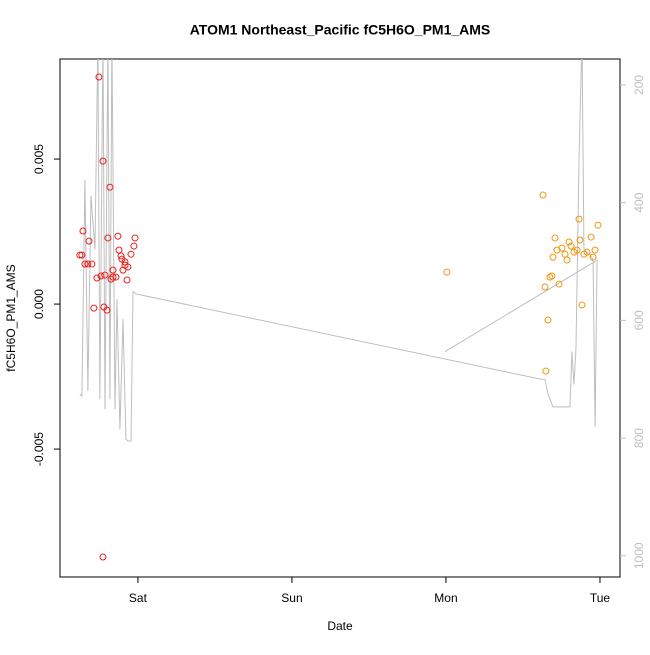 This screenshot has width=650, height=655. I want to click on y-tick-label: -0.005, so click(39, 449).